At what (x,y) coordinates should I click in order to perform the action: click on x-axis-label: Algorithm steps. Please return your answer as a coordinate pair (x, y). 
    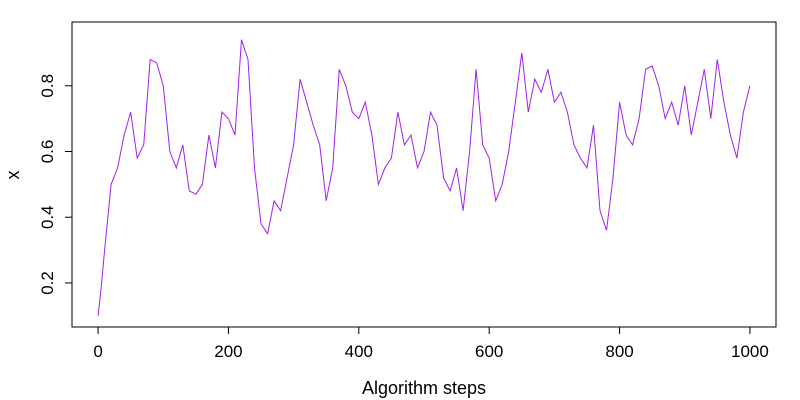
    Looking at the image, I should click on (424, 388).